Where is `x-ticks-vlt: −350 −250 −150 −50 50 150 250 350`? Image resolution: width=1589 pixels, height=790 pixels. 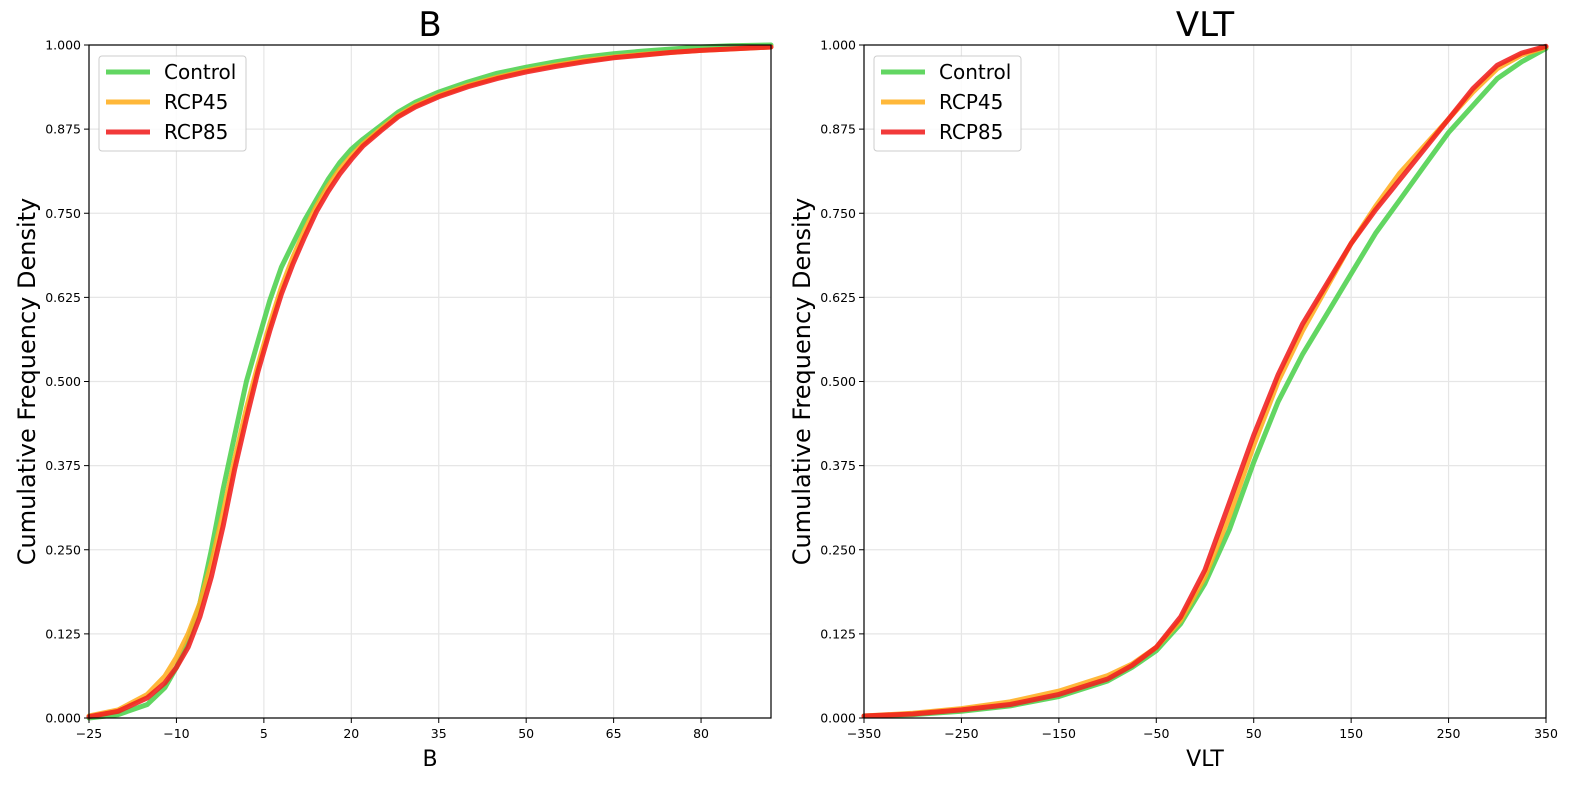 x-ticks-vlt: −350 −250 −150 −50 50 150 250 350 is located at coordinates (1202, 729).